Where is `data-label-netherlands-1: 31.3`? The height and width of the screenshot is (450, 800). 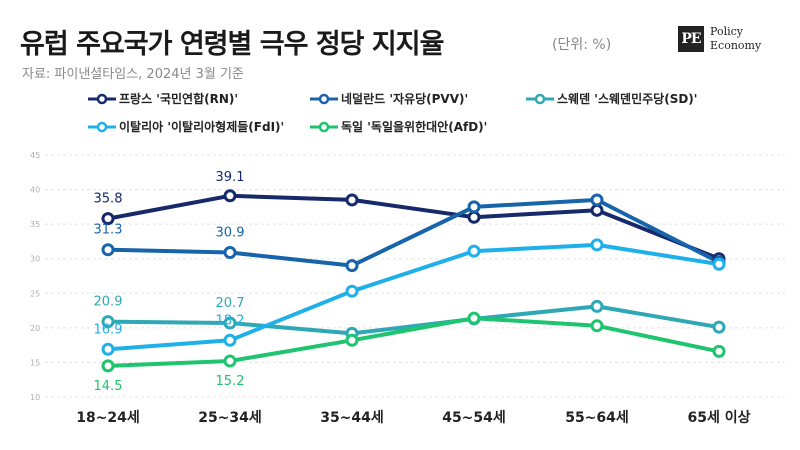 data-label-netherlands-1: 31.3 is located at coordinates (108, 230).